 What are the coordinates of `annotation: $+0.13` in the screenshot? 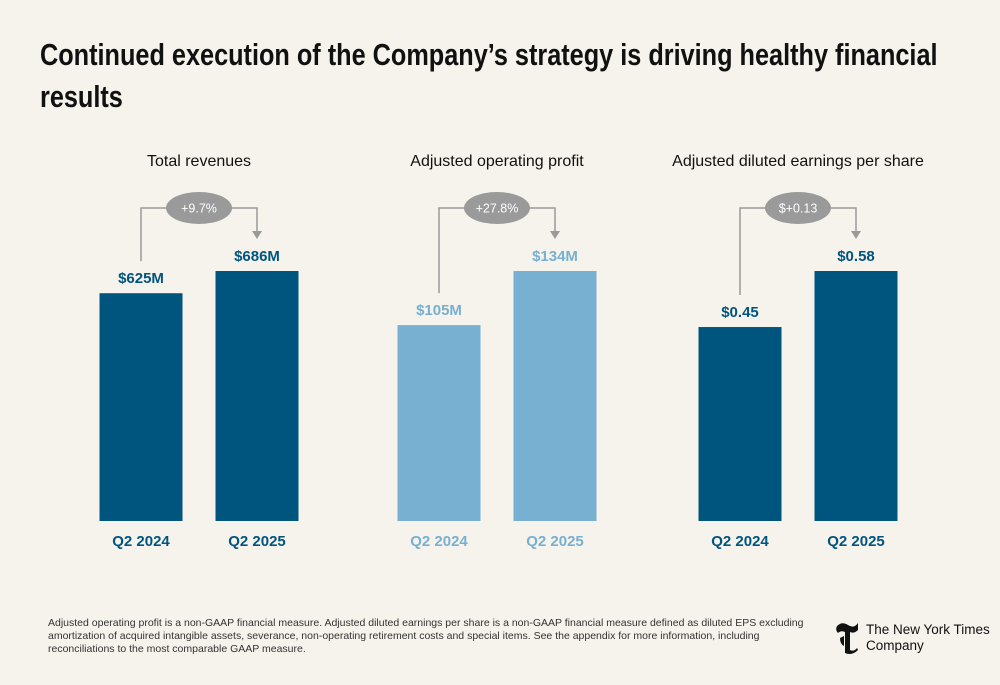 It's located at (798, 209).